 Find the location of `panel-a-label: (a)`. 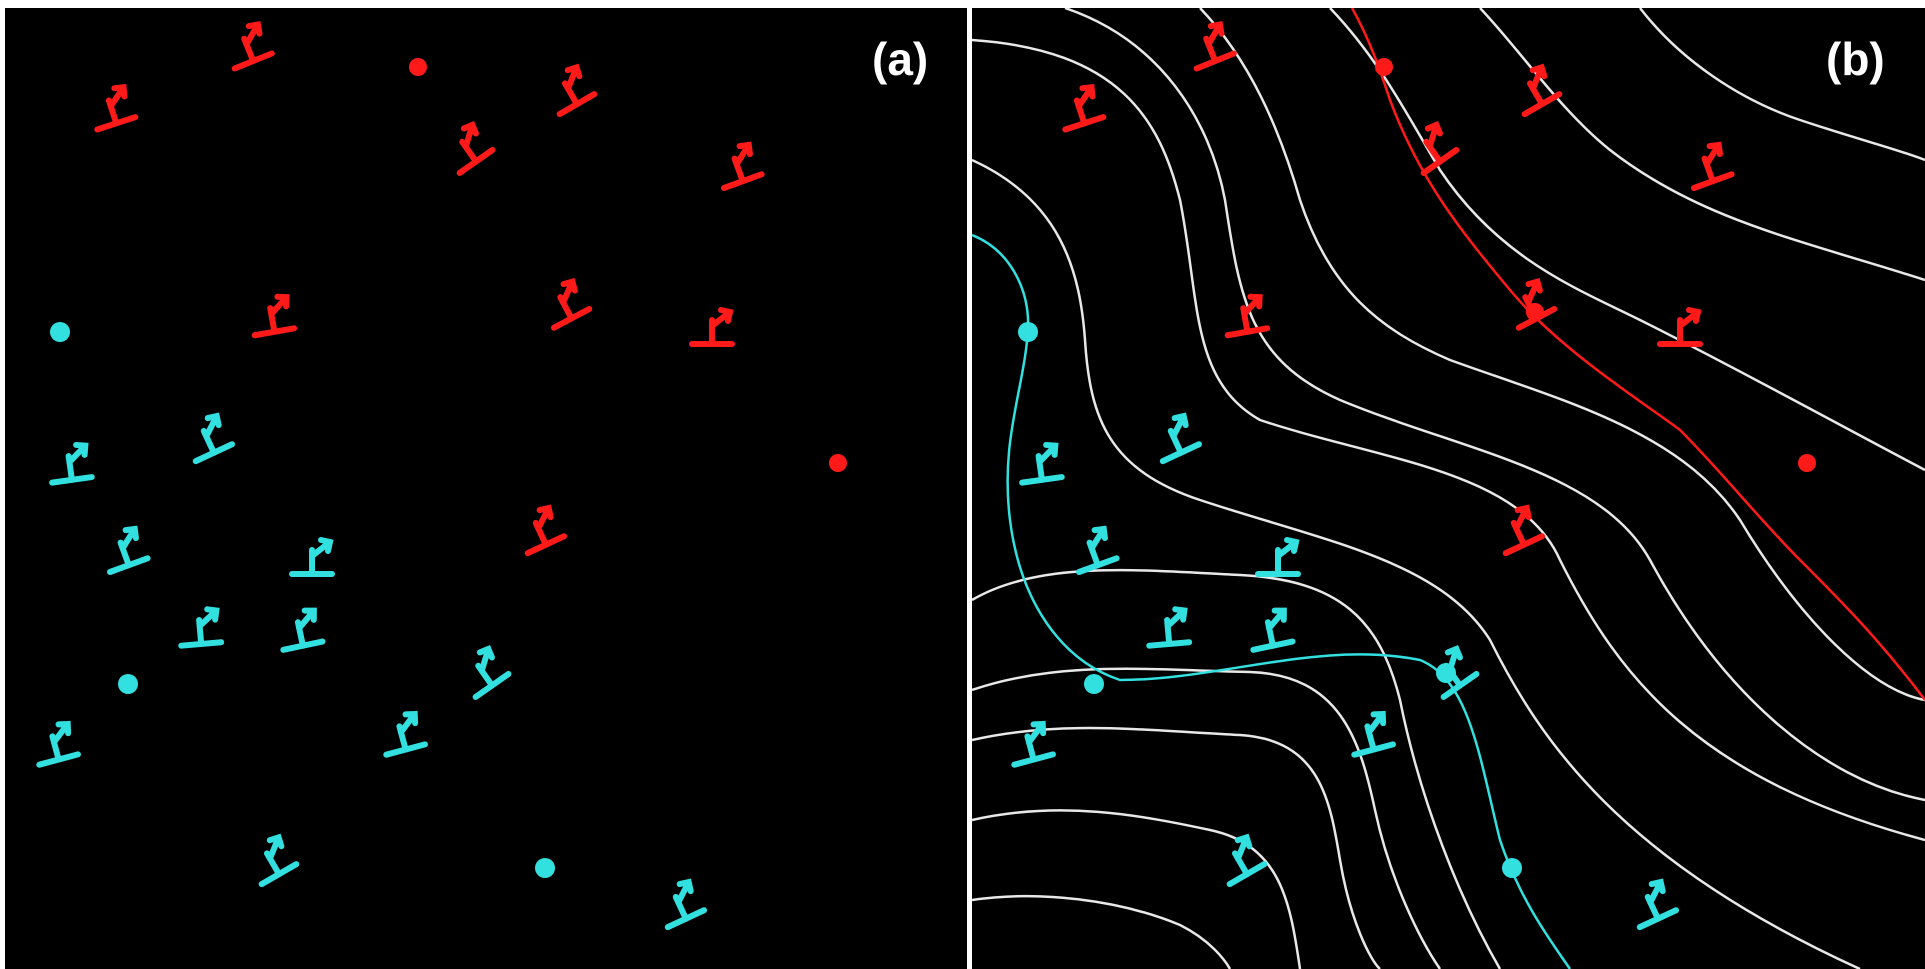

panel-a-label: (a) is located at coordinates (900, 59).